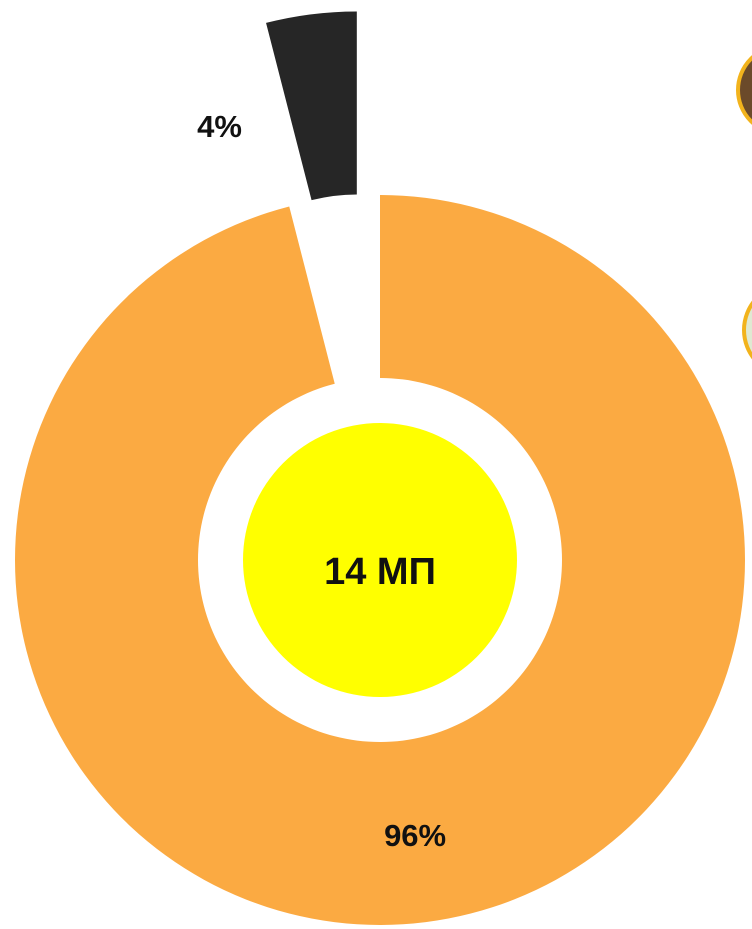 The height and width of the screenshot is (929, 752). What do you see at coordinates (311, 106) in the screenshot?
I see `wedge` at bounding box center [311, 106].